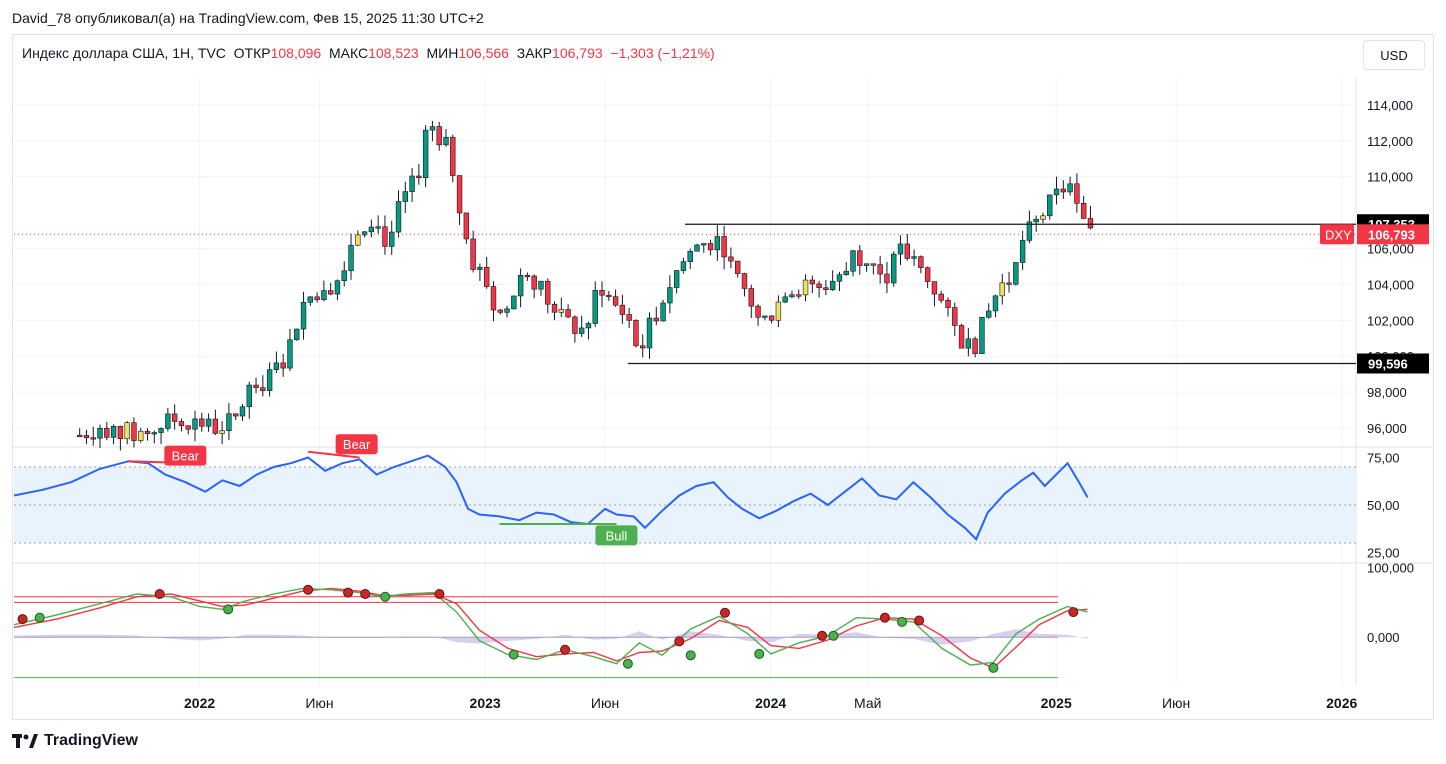 This screenshot has width=1446, height=764. I want to click on high-label: МАКС, so click(349, 53).